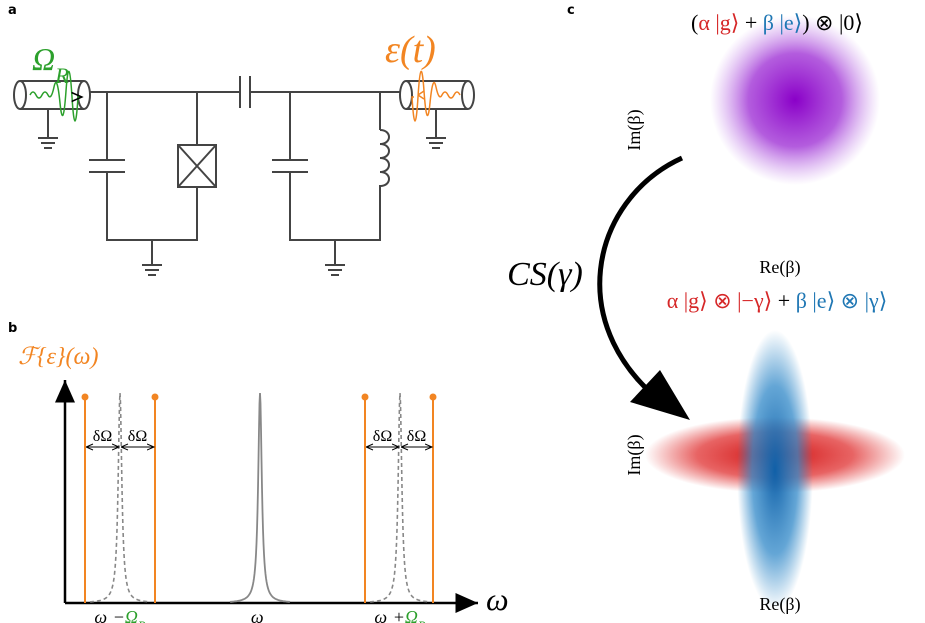  What do you see at coordinates (775, 470) in the screenshot?
I see `excited-state-blob` at bounding box center [775, 470].